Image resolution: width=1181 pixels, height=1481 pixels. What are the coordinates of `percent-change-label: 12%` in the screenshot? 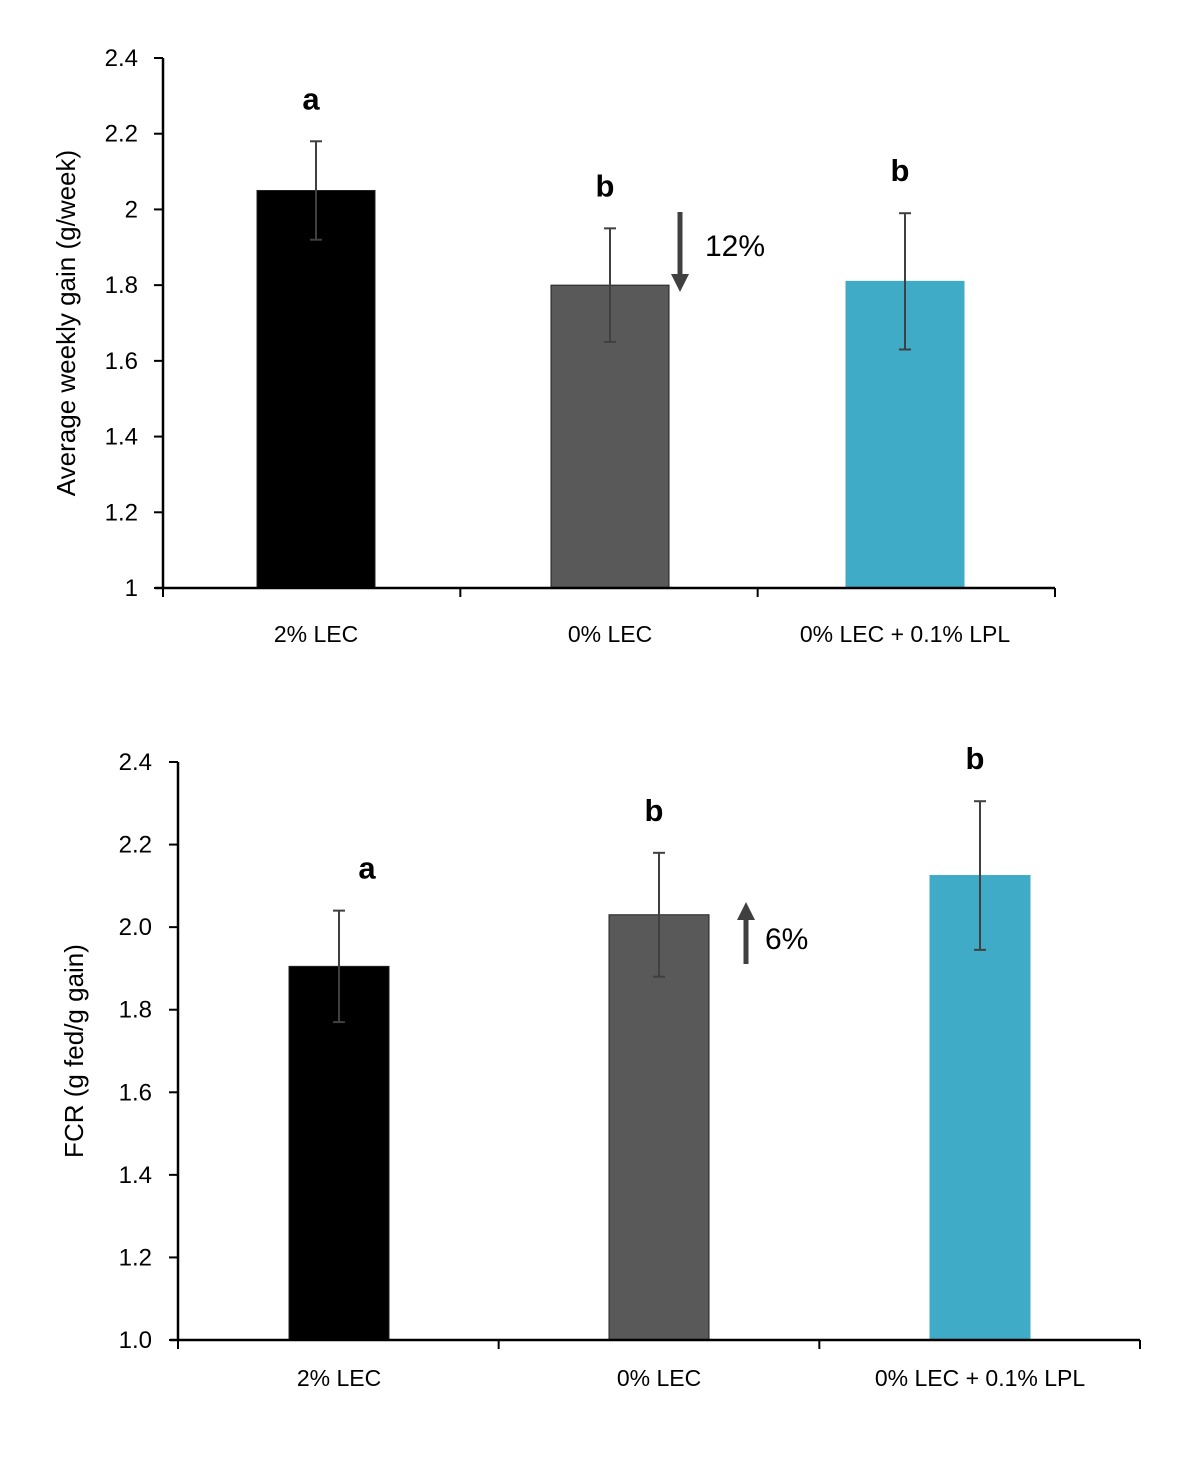 It's located at (735, 246).